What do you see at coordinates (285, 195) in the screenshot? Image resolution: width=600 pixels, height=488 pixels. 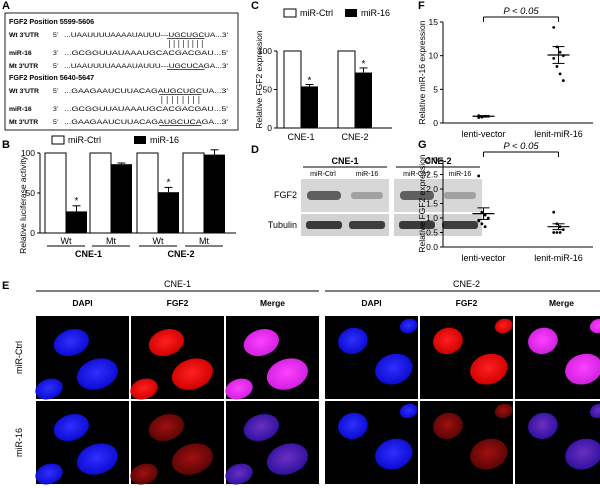 I see `blot-row-label: FGF2` at bounding box center [285, 195].